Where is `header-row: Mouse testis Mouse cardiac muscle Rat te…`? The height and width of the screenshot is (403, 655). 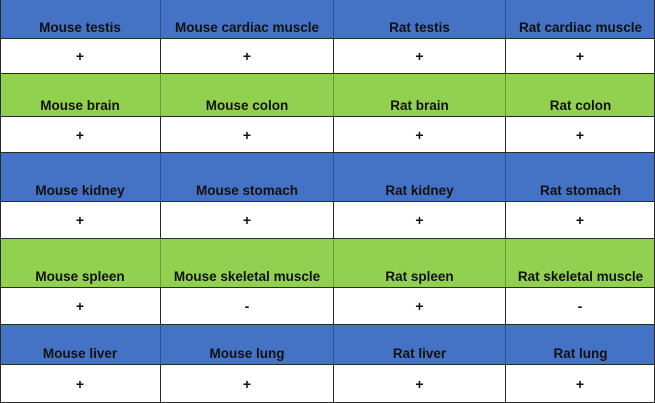 header-row: Mouse testis Mouse cardiac muscle Rat te… is located at coordinates (327, 19).